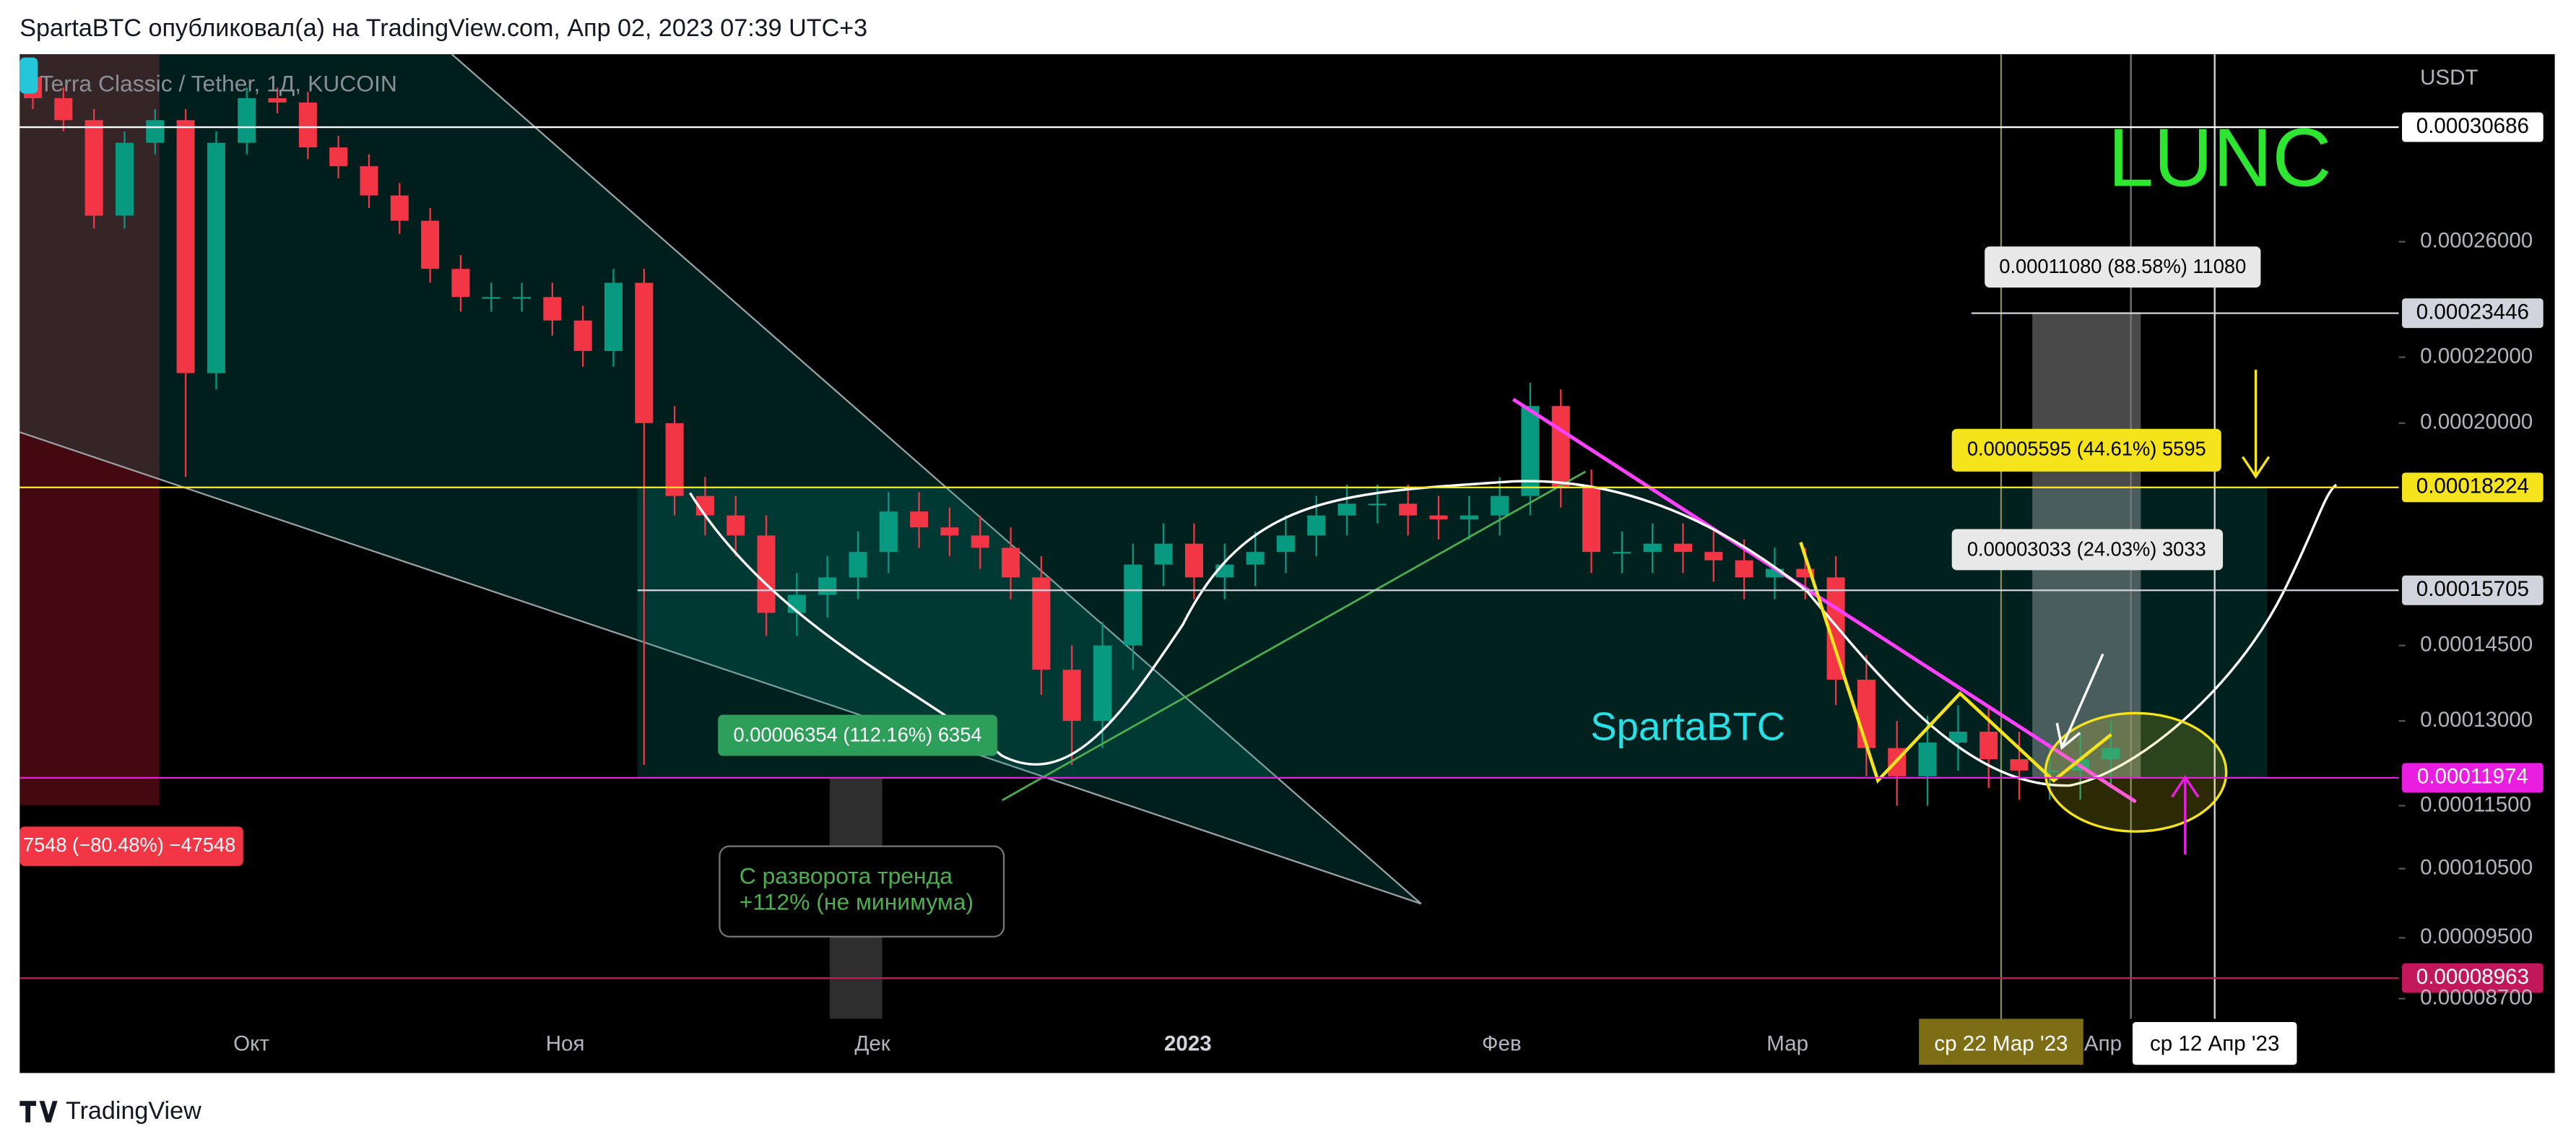 The height and width of the screenshot is (1147, 2576). Describe the element at coordinates (2103, 1044) in the screenshot. I see `x-tick-label: Апр` at that location.